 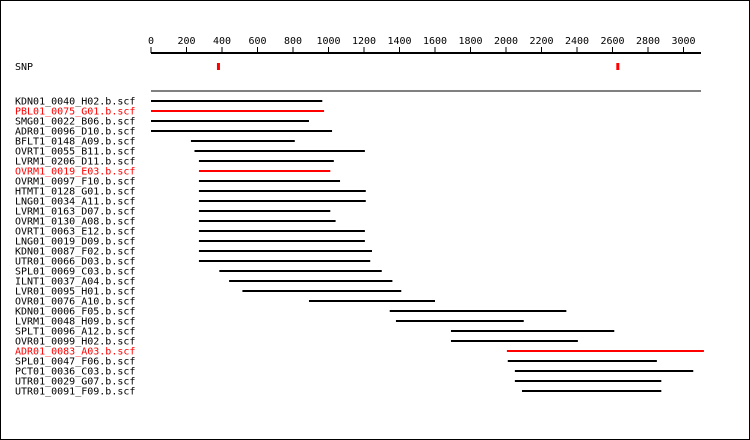 I want to click on read-name: ILNT1_0037_A04.b.scf, so click(x=75, y=282).